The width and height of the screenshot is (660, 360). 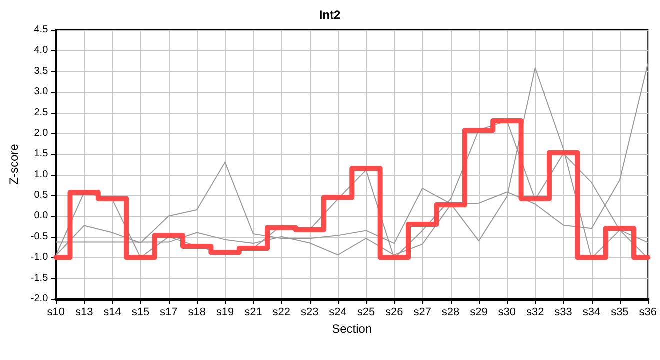 I want to click on y-tick-label: 2.5, so click(x=41, y=112).